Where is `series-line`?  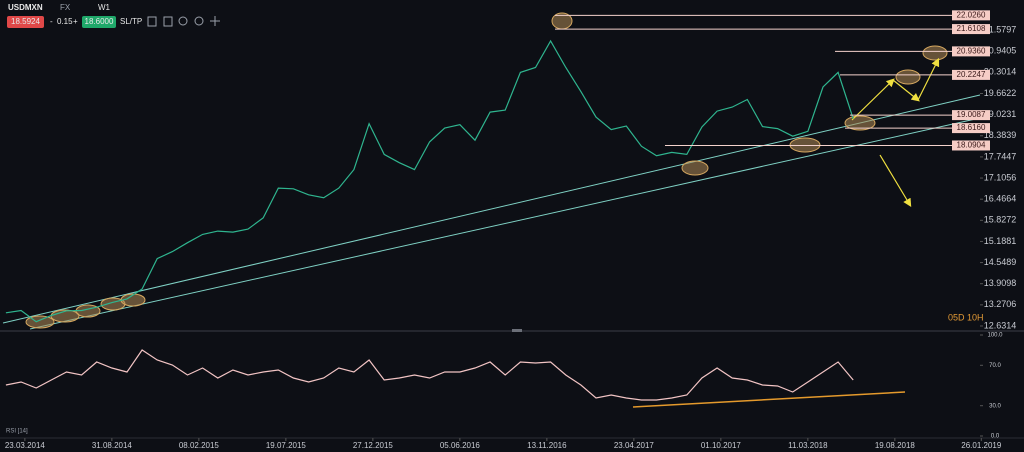 series-line is located at coordinates (429, 375).